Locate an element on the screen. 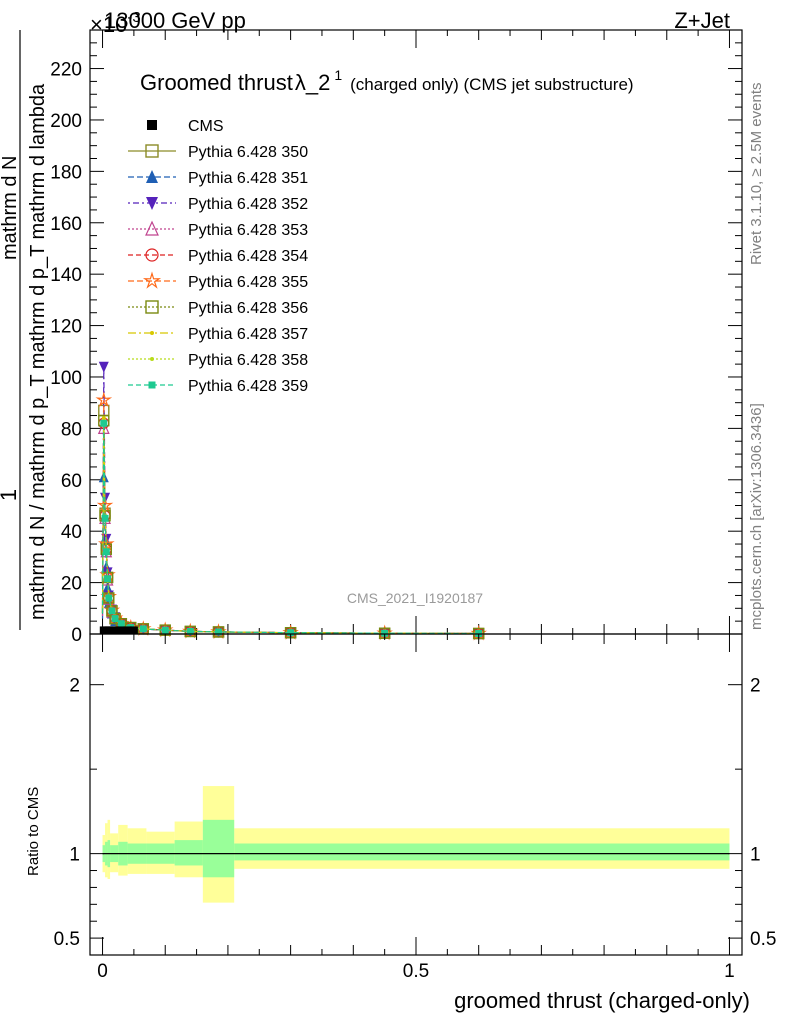 The height and width of the screenshot is (1024, 786). main-y-tick-label: 40 is located at coordinates (71, 532).